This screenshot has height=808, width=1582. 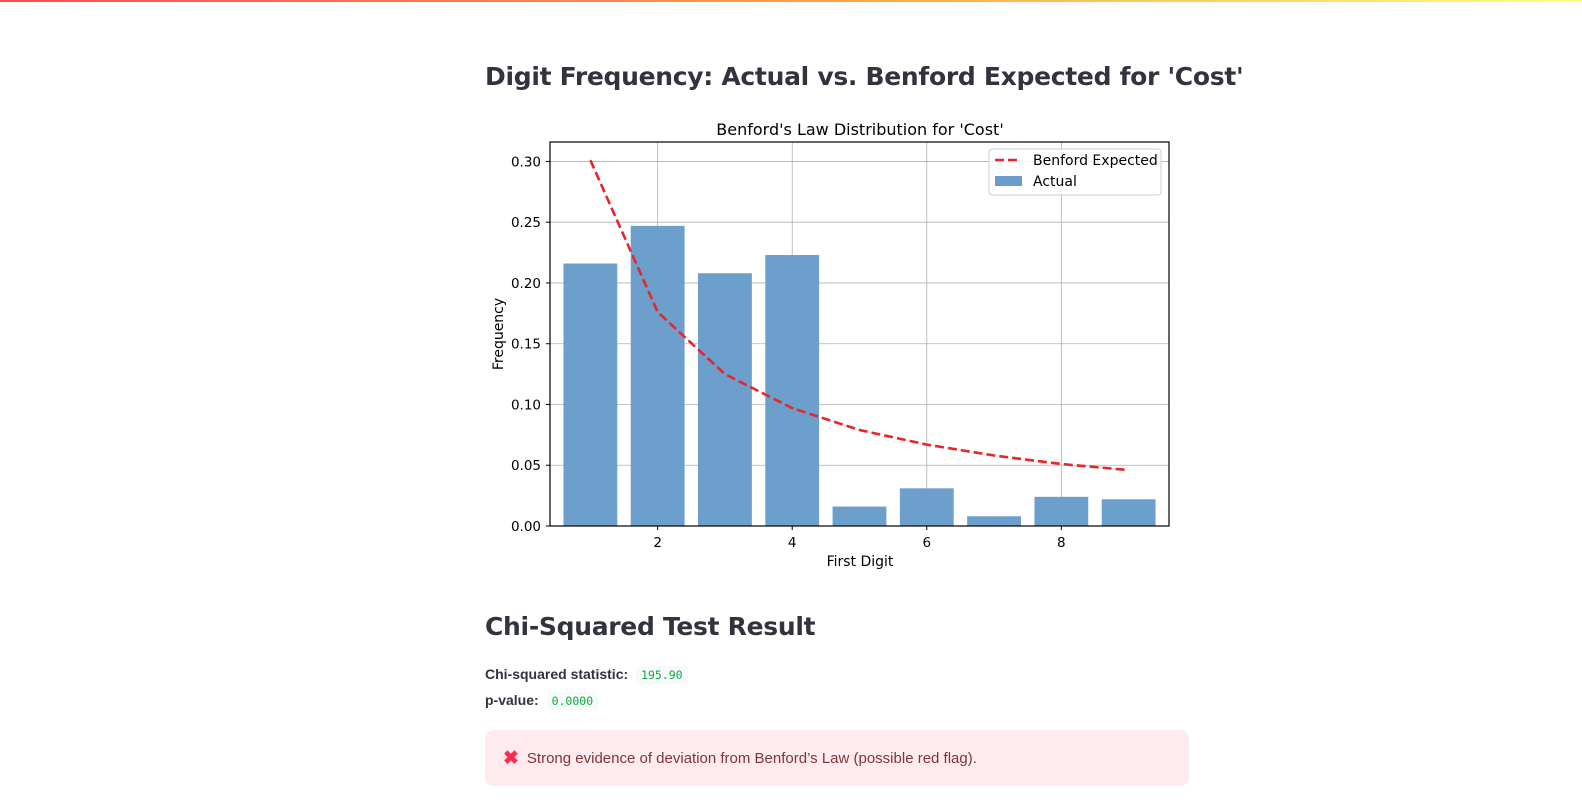 I want to click on y-tick-label: 0.10, so click(x=526, y=405).